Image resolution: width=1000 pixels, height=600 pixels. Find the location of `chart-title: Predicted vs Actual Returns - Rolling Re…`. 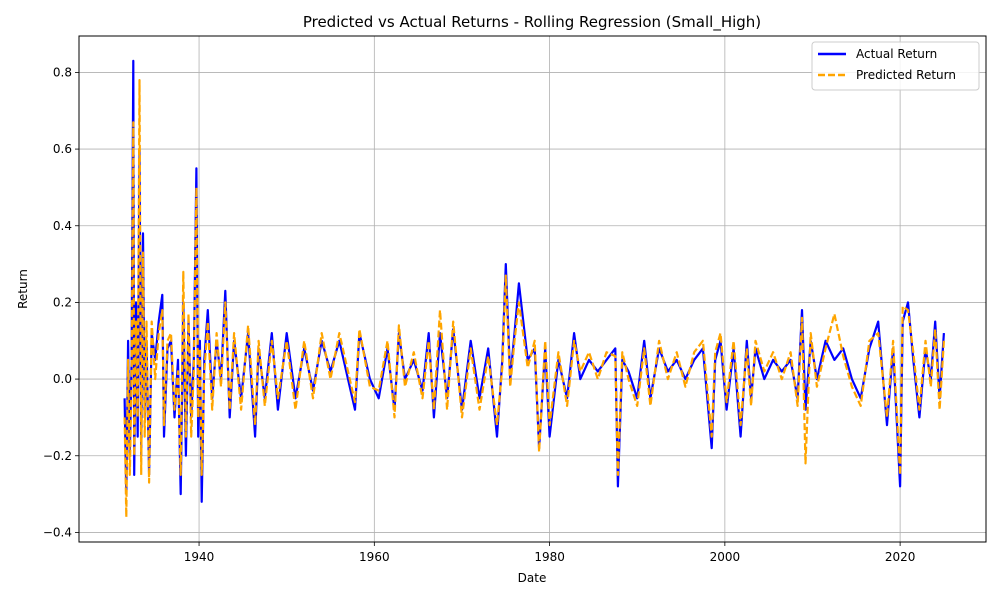

chart-title: Predicted vs Actual Returns - Rolling Re… is located at coordinates (532, 22).